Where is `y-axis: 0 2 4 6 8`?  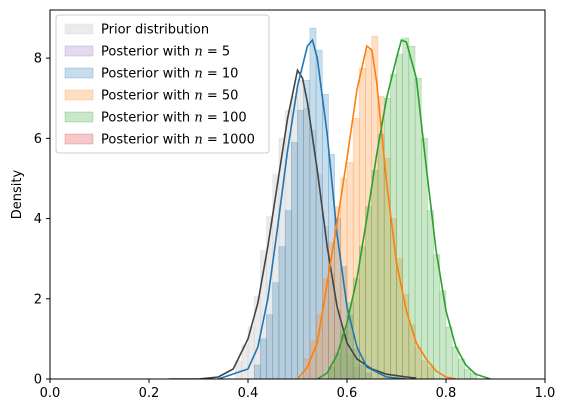 y-axis: 0 2 4 6 8 is located at coordinates (42, 220).